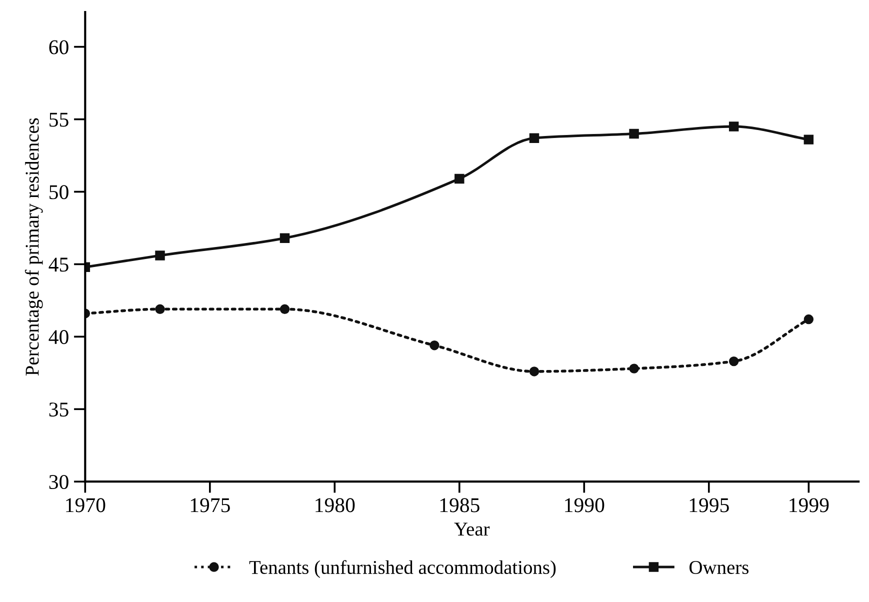 Image resolution: width=869 pixels, height=602 pixels. I want to click on y-tick-label: 45, so click(58, 265).